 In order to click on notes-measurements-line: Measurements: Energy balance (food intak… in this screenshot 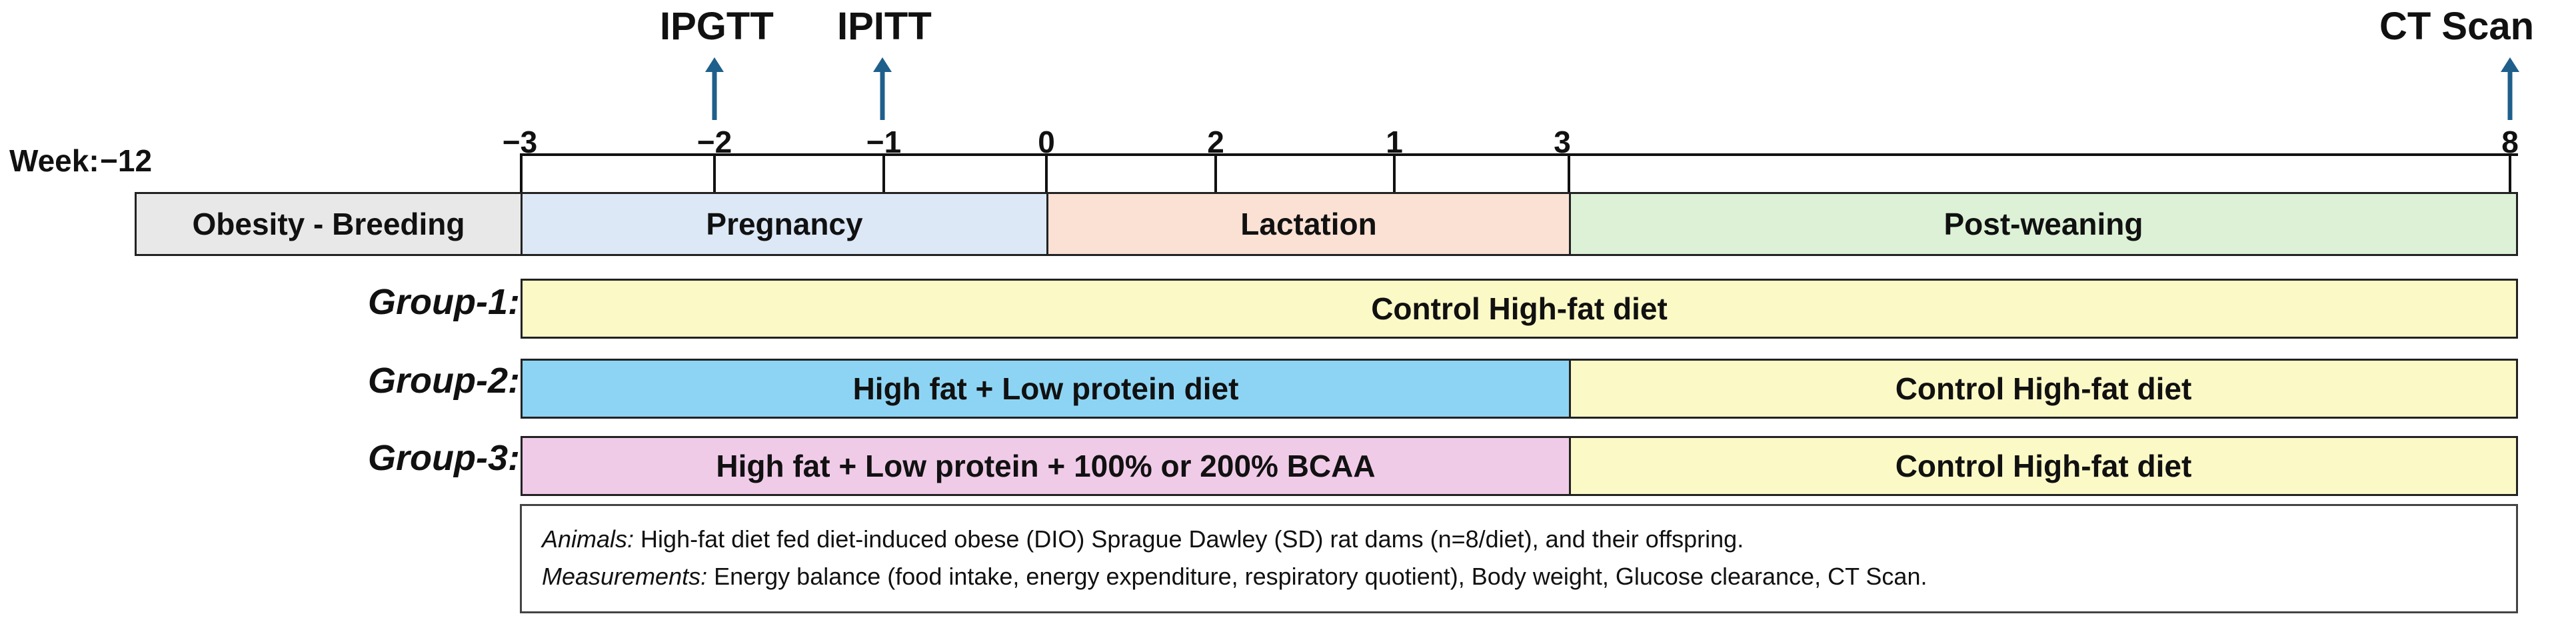, I will do `click(1519, 576)`.